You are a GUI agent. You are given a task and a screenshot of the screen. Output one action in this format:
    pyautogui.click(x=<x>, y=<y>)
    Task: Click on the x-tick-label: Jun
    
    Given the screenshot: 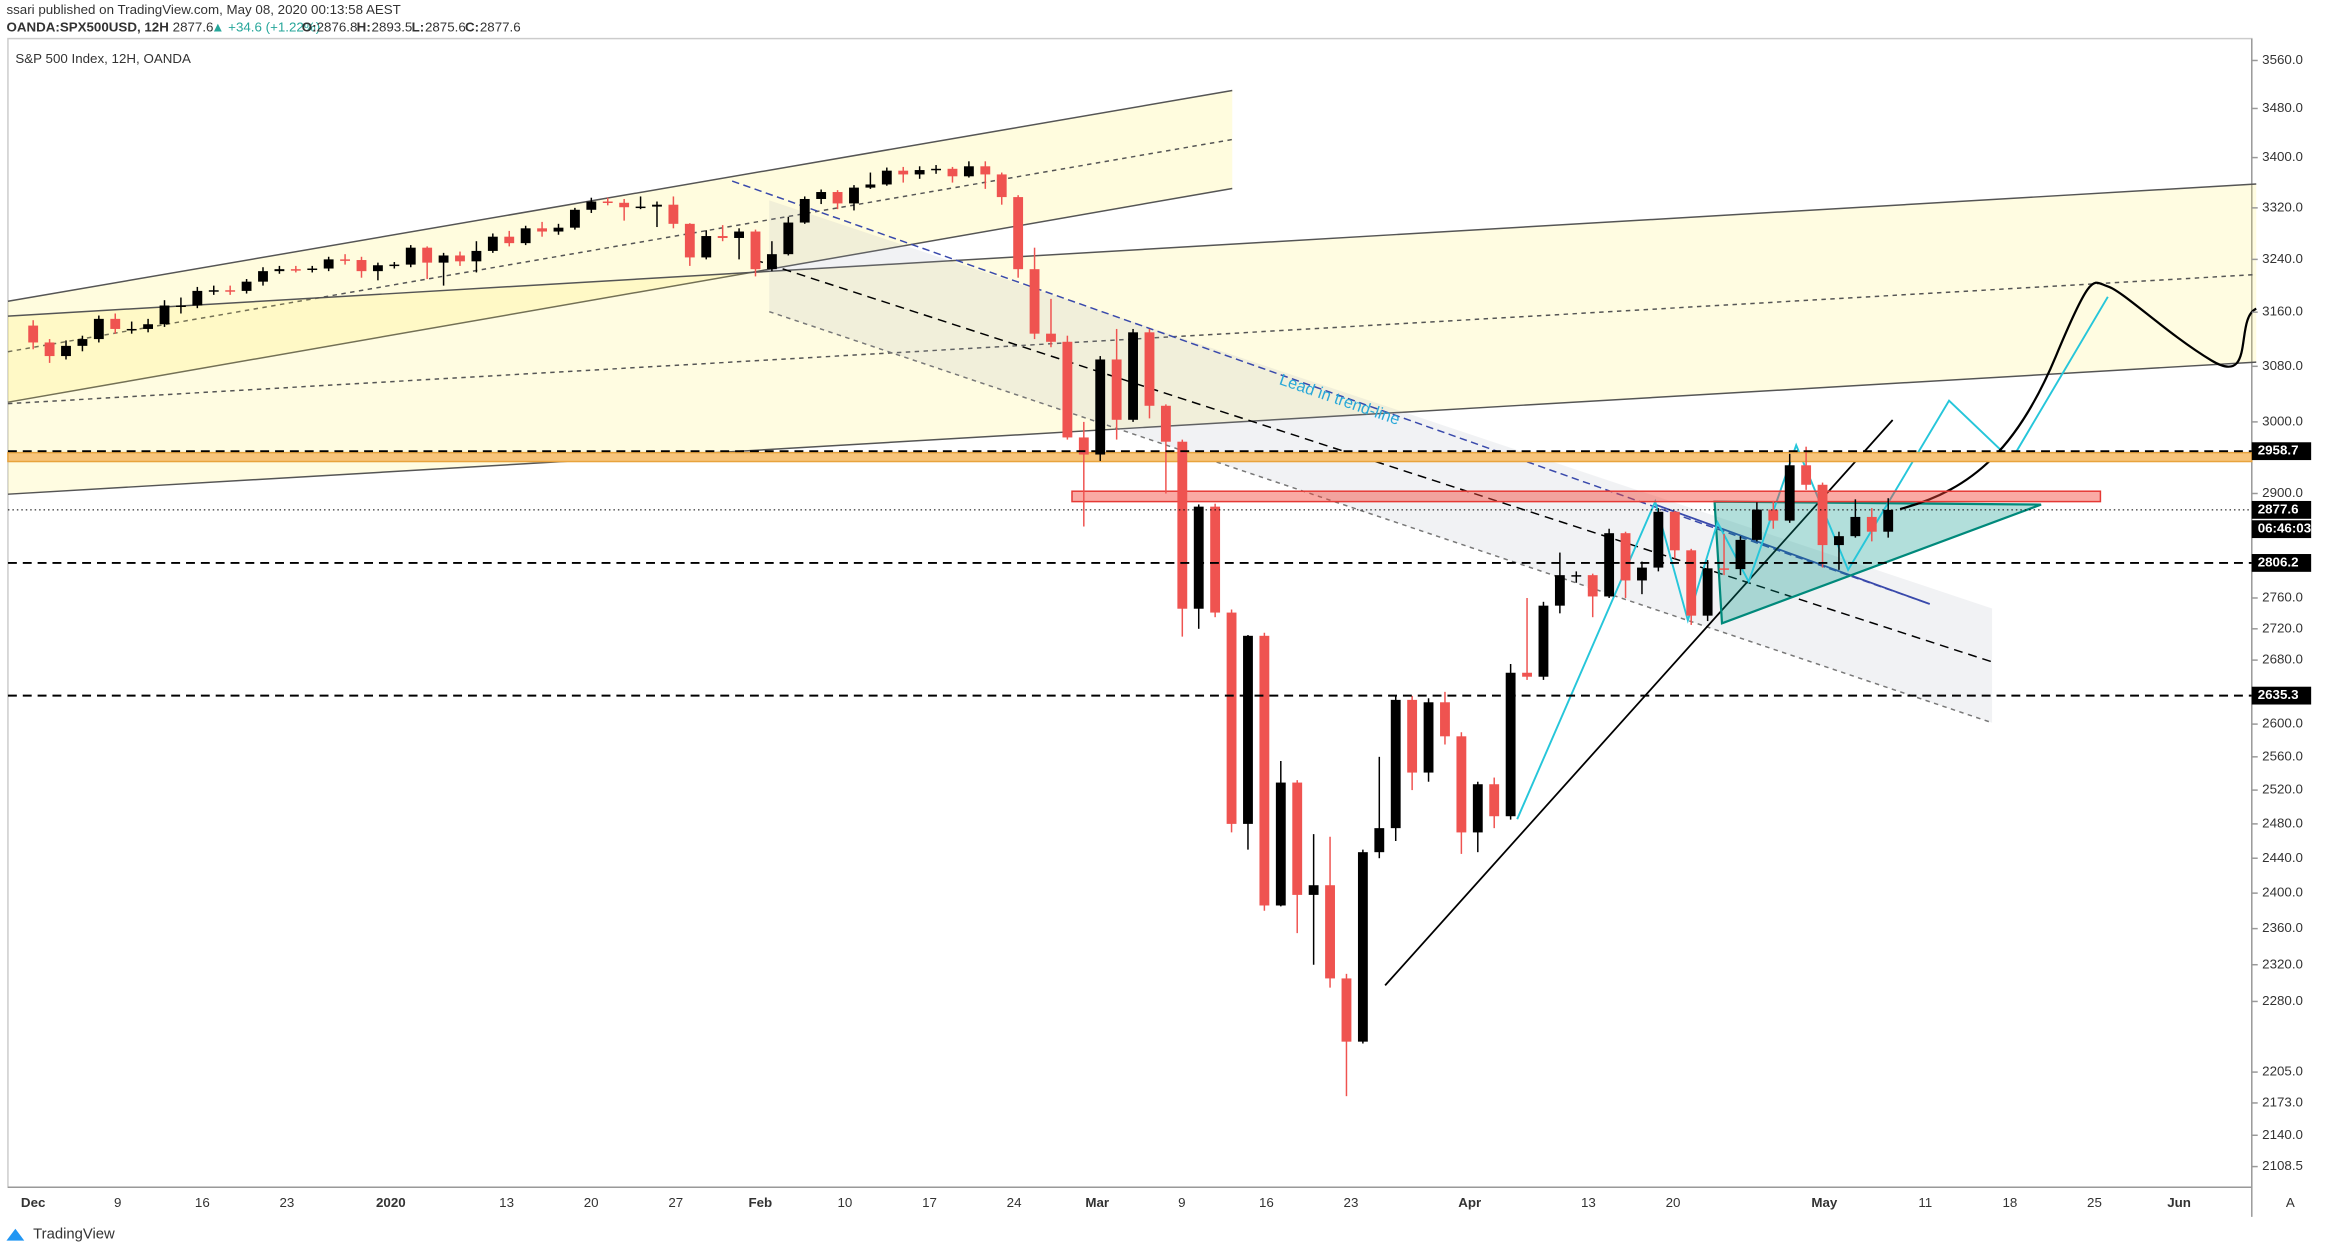 What is the action you would take?
    pyautogui.click(x=2179, y=1202)
    